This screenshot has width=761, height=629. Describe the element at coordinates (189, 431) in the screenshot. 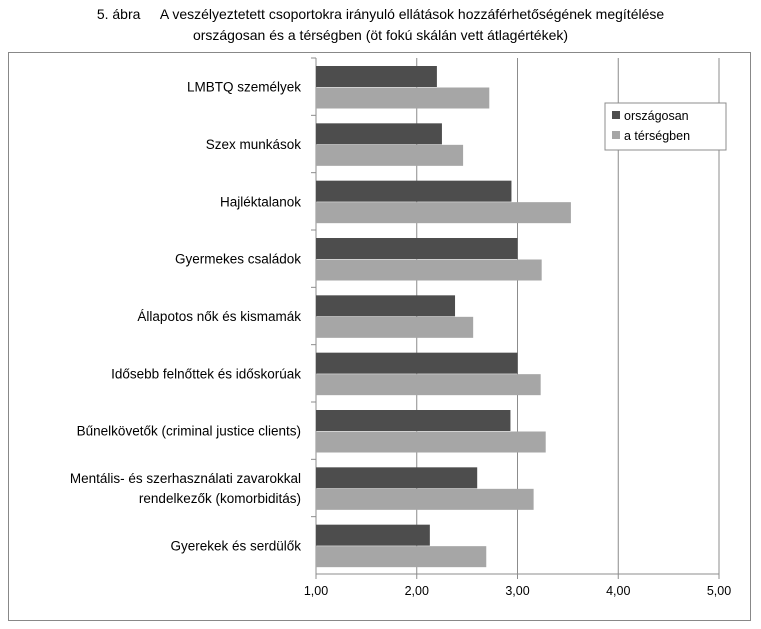

I see `category-label: Bűnelkövetők (criminal justice clients)` at that location.